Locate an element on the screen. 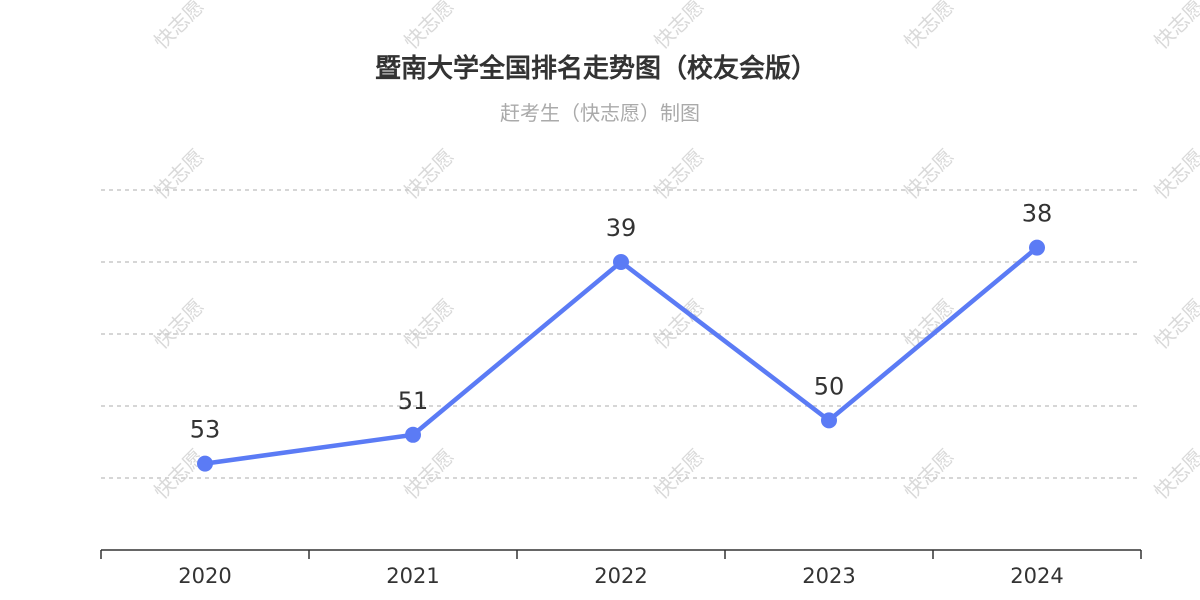 Image resolution: width=1200 pixels, height=600 pixels. data-label-2021: 51 is located at coordinates (413, 401).